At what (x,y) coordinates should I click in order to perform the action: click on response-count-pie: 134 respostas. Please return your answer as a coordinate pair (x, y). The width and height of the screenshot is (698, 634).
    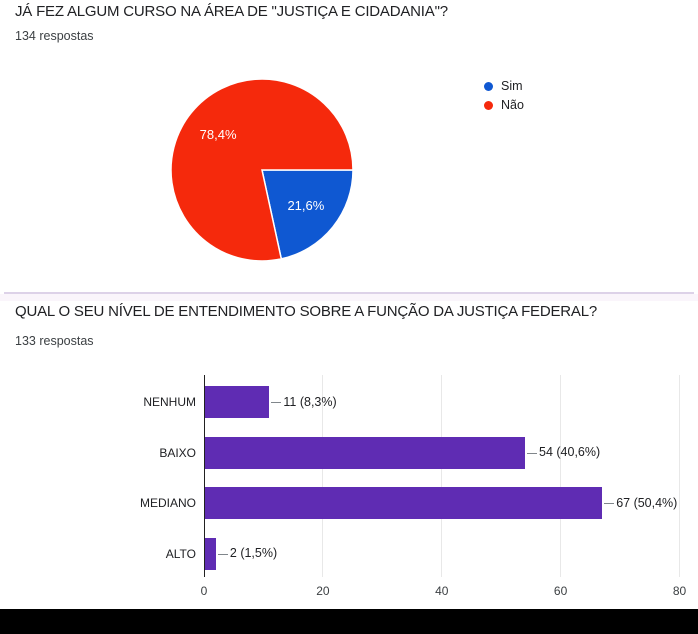
    Looking at the image, I should click on (54, 36).